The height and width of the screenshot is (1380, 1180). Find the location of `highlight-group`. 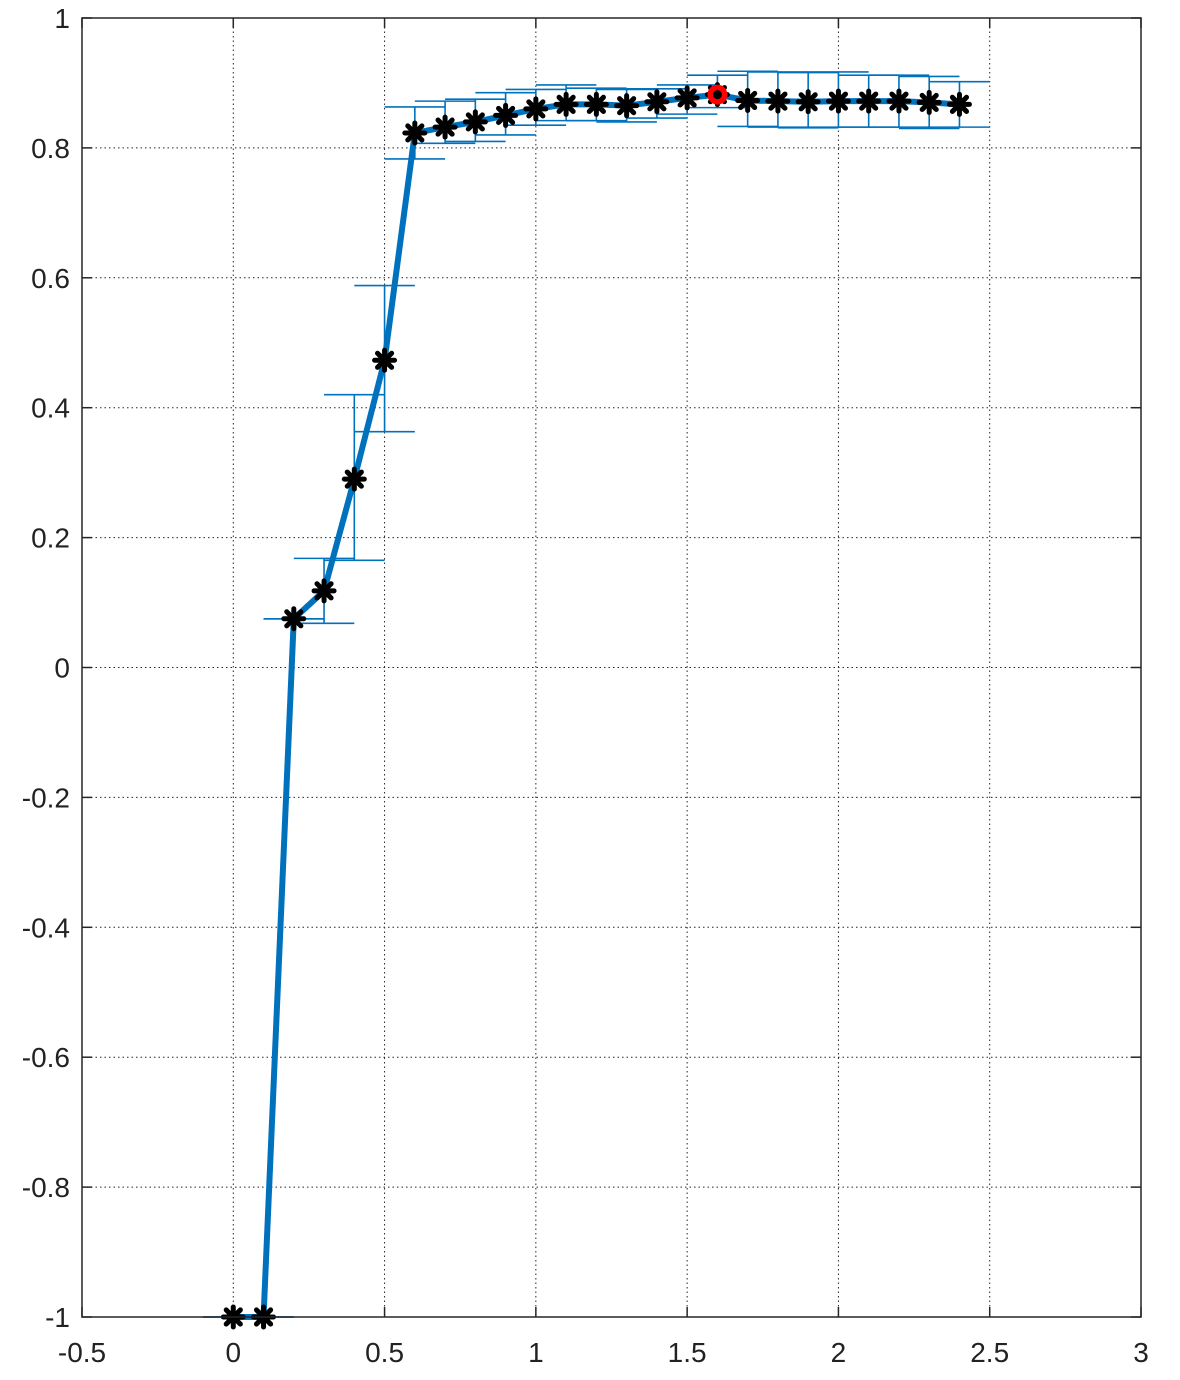

highlight-group is located at coordinates (717, 94).